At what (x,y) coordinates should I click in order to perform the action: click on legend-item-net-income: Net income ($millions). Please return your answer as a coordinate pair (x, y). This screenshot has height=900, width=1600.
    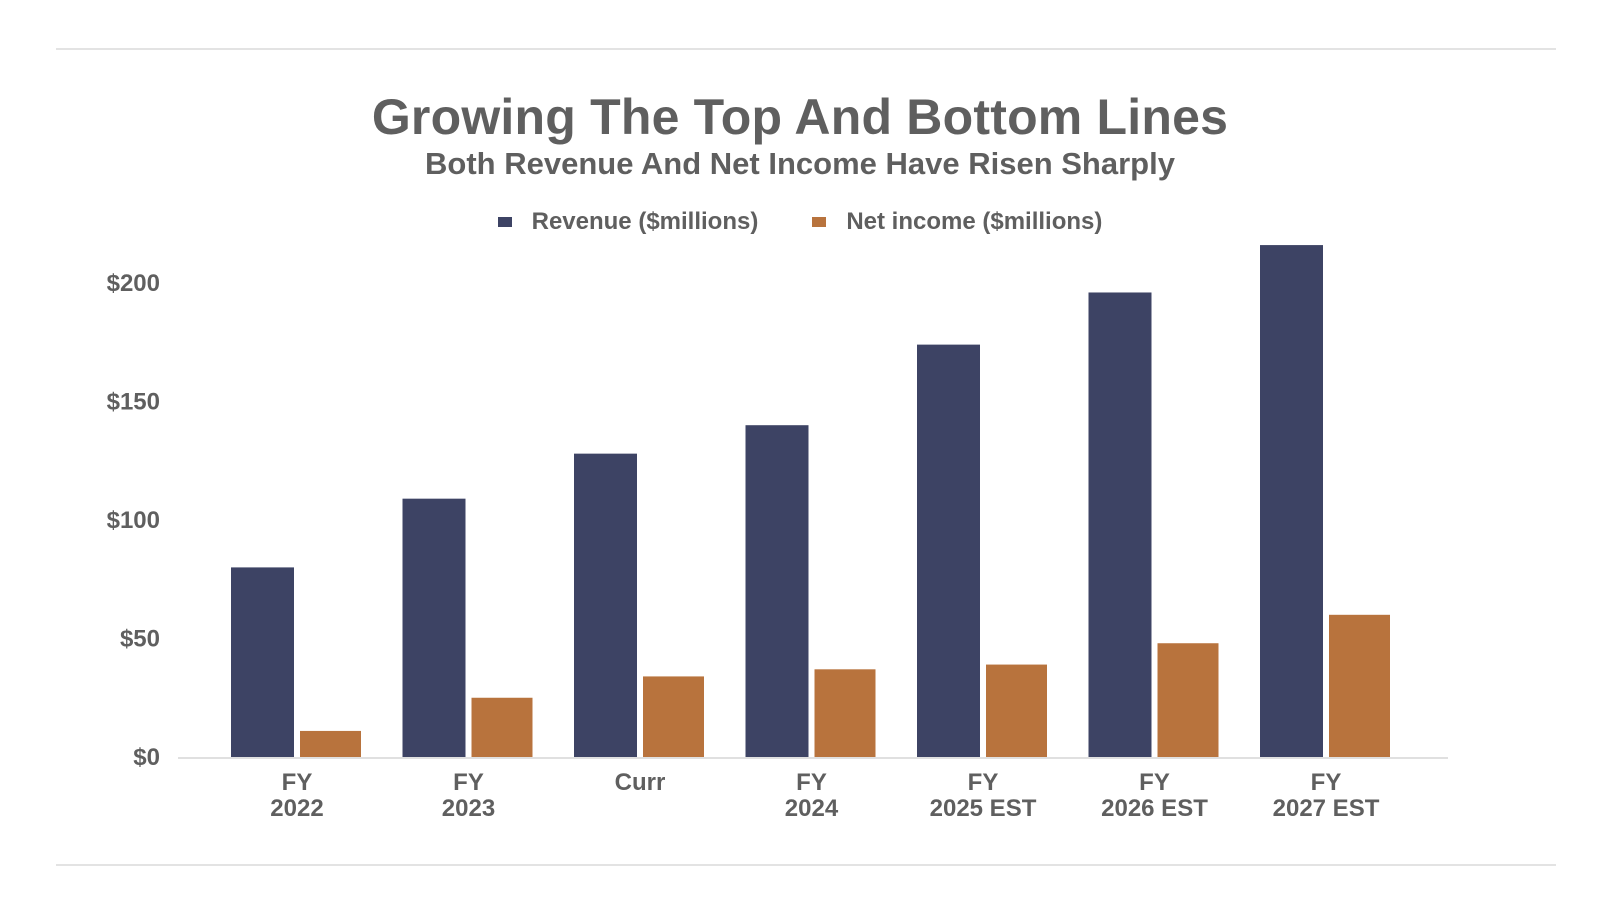
    Looking at the image, I should click on (957, 222).